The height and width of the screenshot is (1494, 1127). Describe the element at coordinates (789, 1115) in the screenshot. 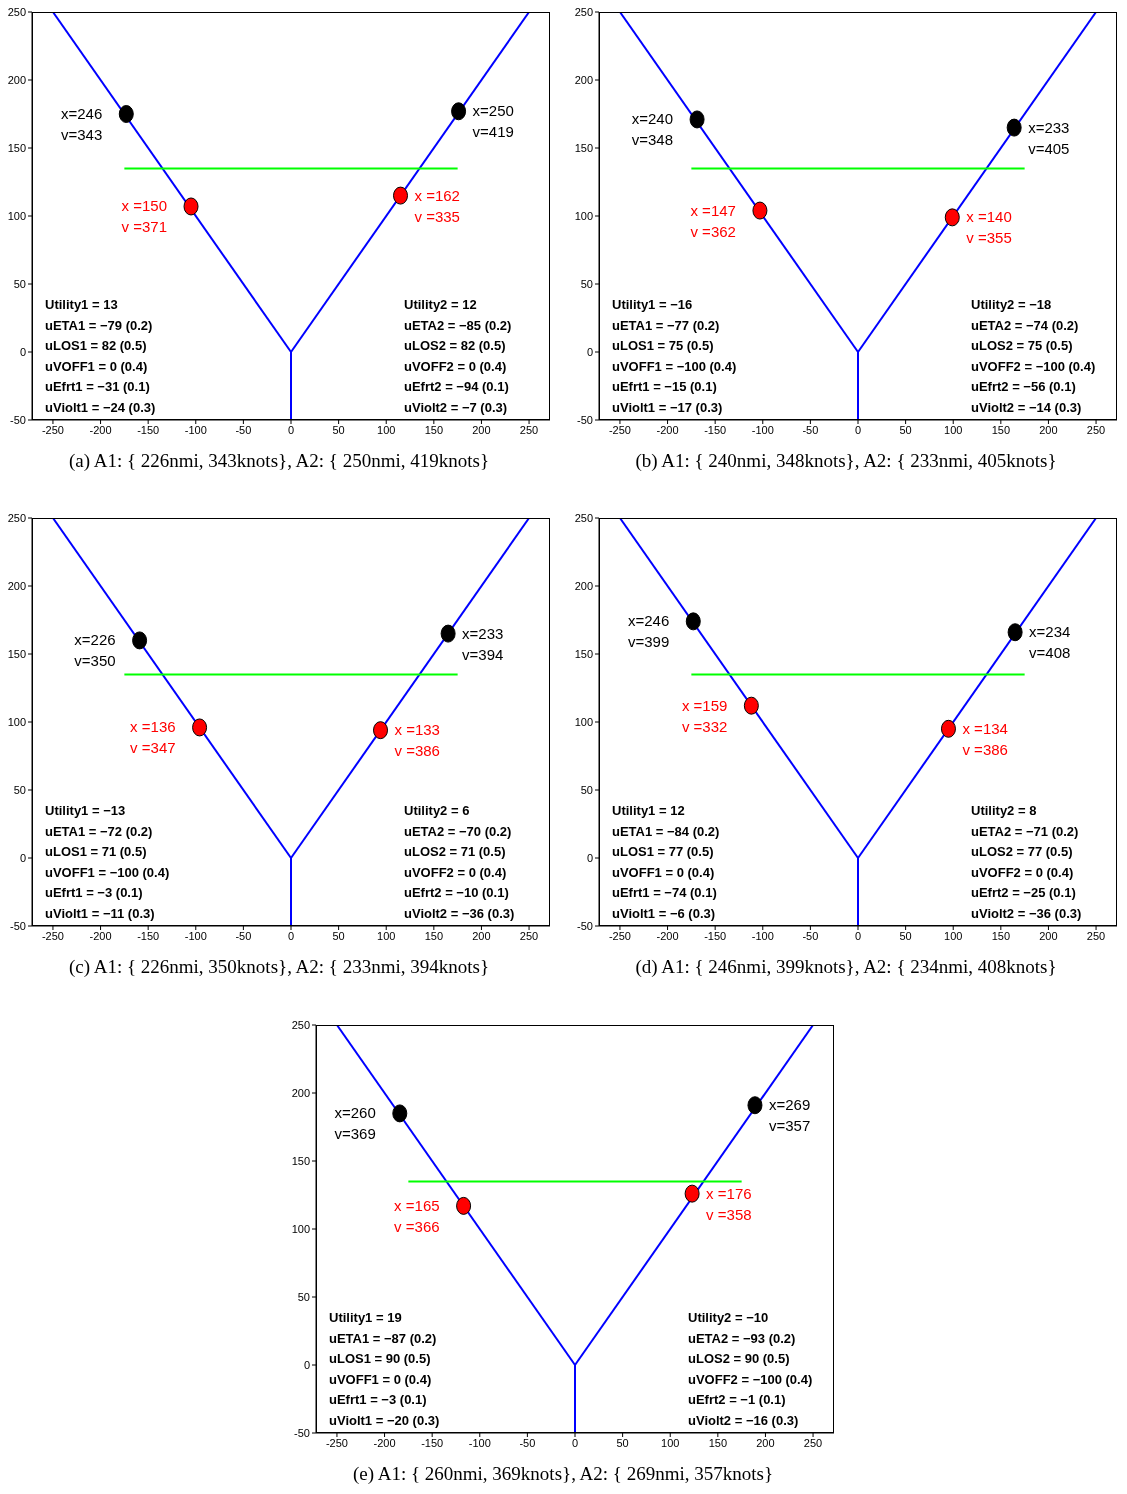

I see `annotation: x=269 v=357` at that location.